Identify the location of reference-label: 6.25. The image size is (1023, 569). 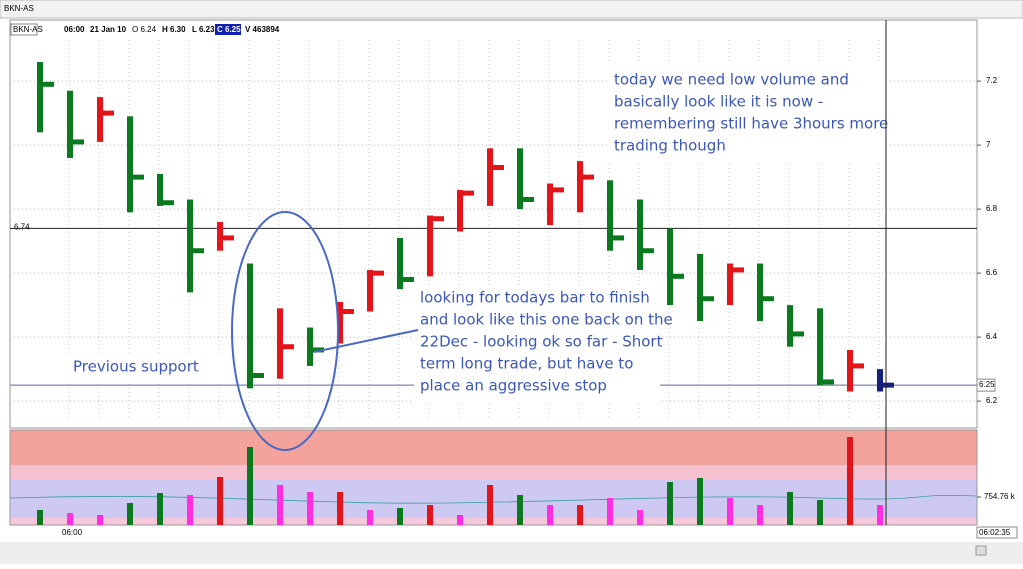
(987, 384).